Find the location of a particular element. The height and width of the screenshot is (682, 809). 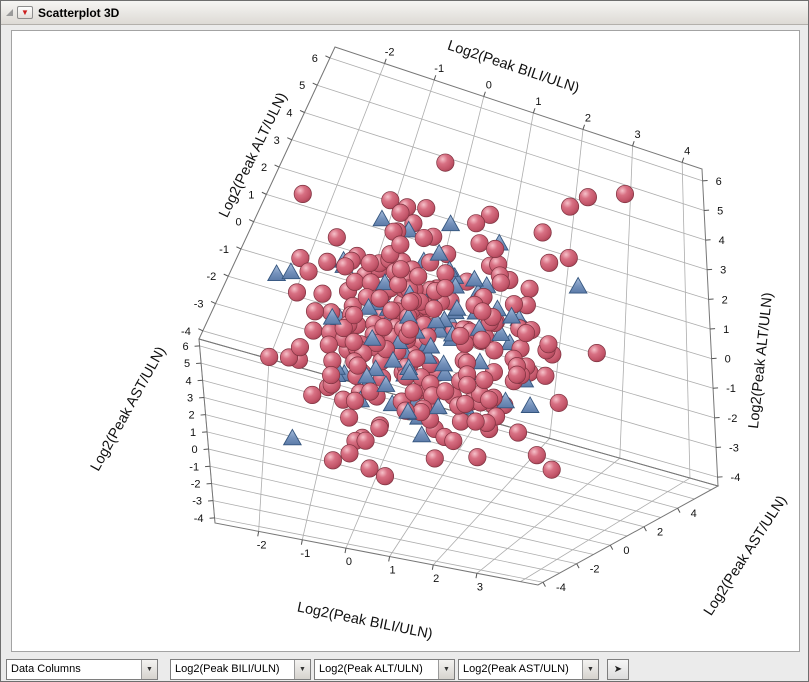

y-axis-right-title: Log2(Peak ALT/ULN) is located at coordinates (761, 361).